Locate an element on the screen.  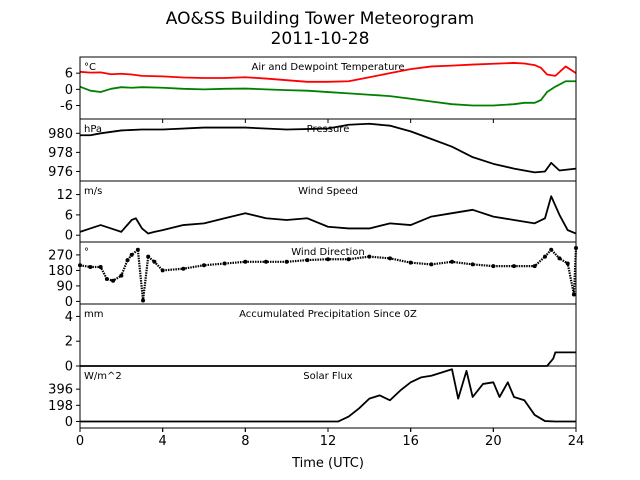
panel-pressure: 976 978 980 hPa Pressure is located at coordinates (312, 150).